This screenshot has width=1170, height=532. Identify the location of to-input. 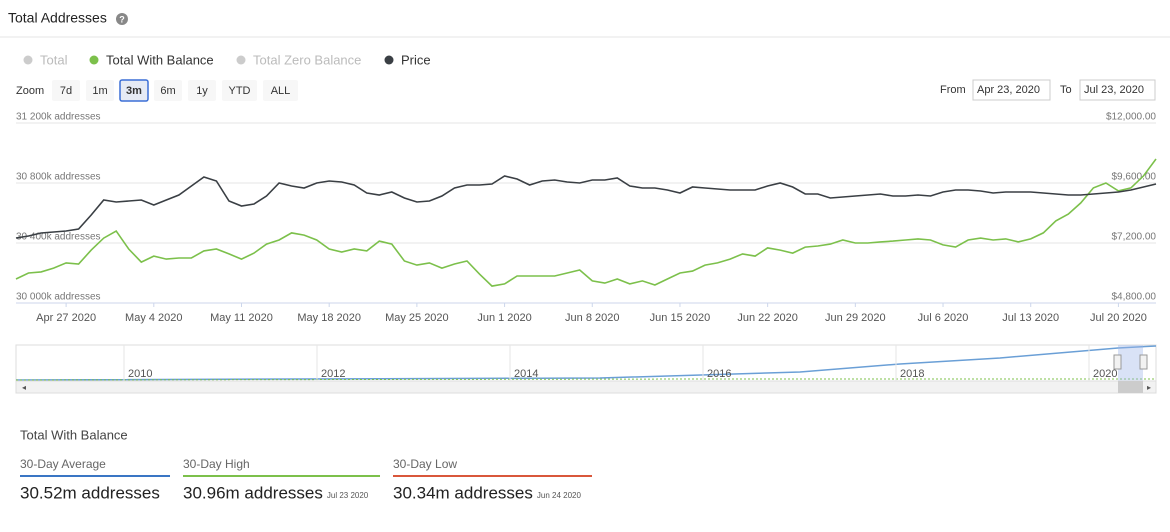
(1117, 90).